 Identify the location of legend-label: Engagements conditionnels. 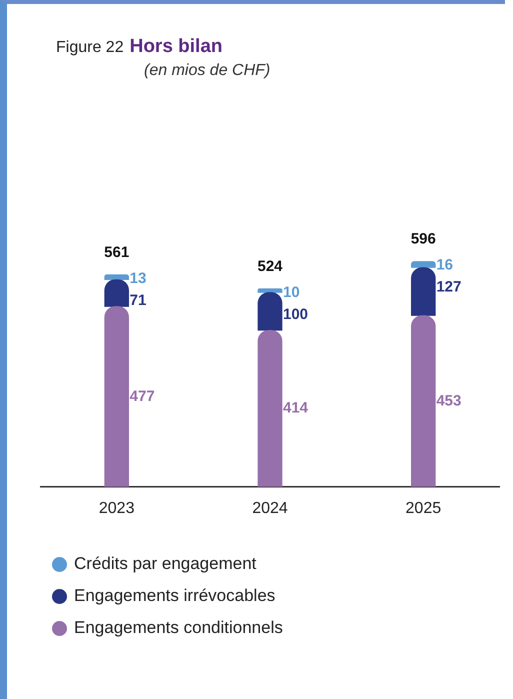
(178, 628).